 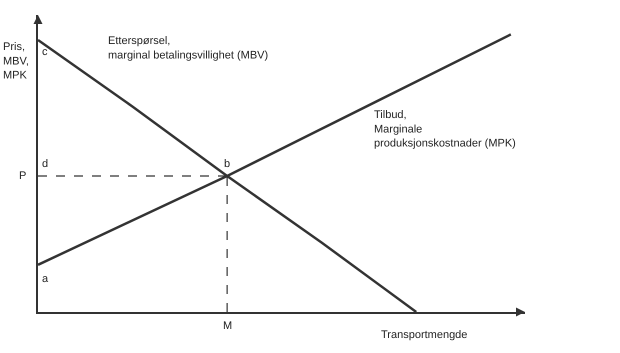 What do you see at coordinates (445, 129) in the screenshot?
I see `series-label: Tilbud, Marginale produksjonskostnader (MPK)` at bounding box center [445, 129].